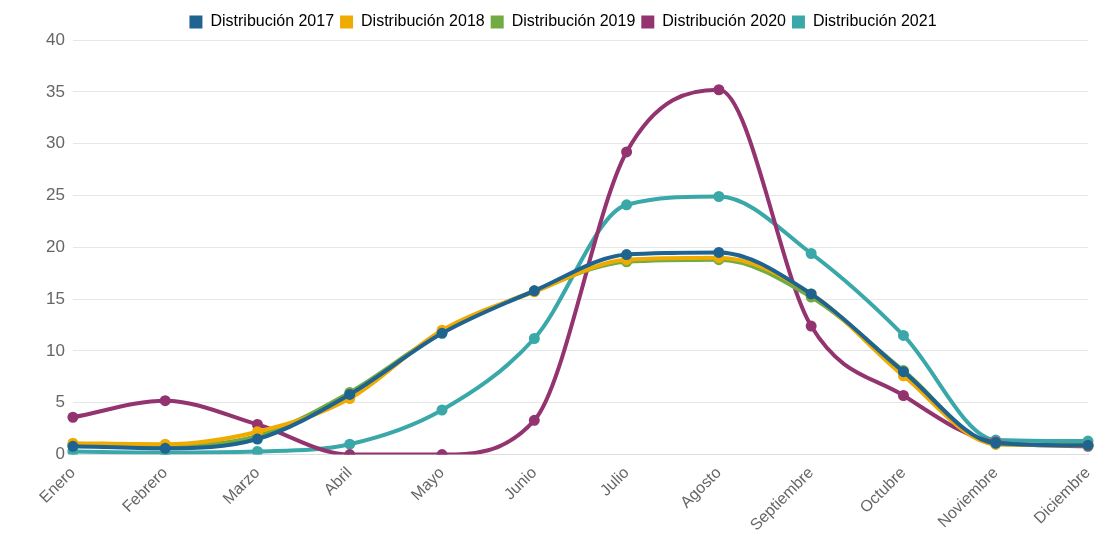  What do you see at coordinates (55, 39) in the screenshot?
I see `y-tick-label: 40` at bounding box center [55, 39].